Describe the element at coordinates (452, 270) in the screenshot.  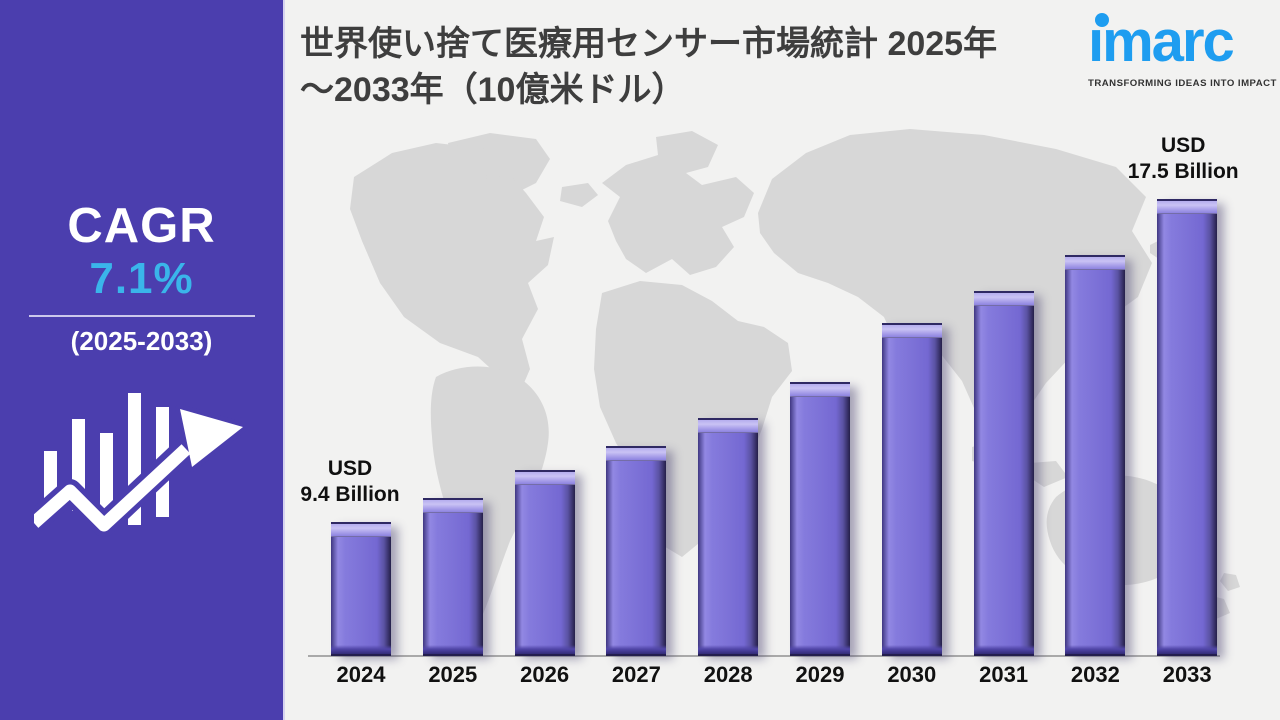
I see `continent-north-america` at that location.